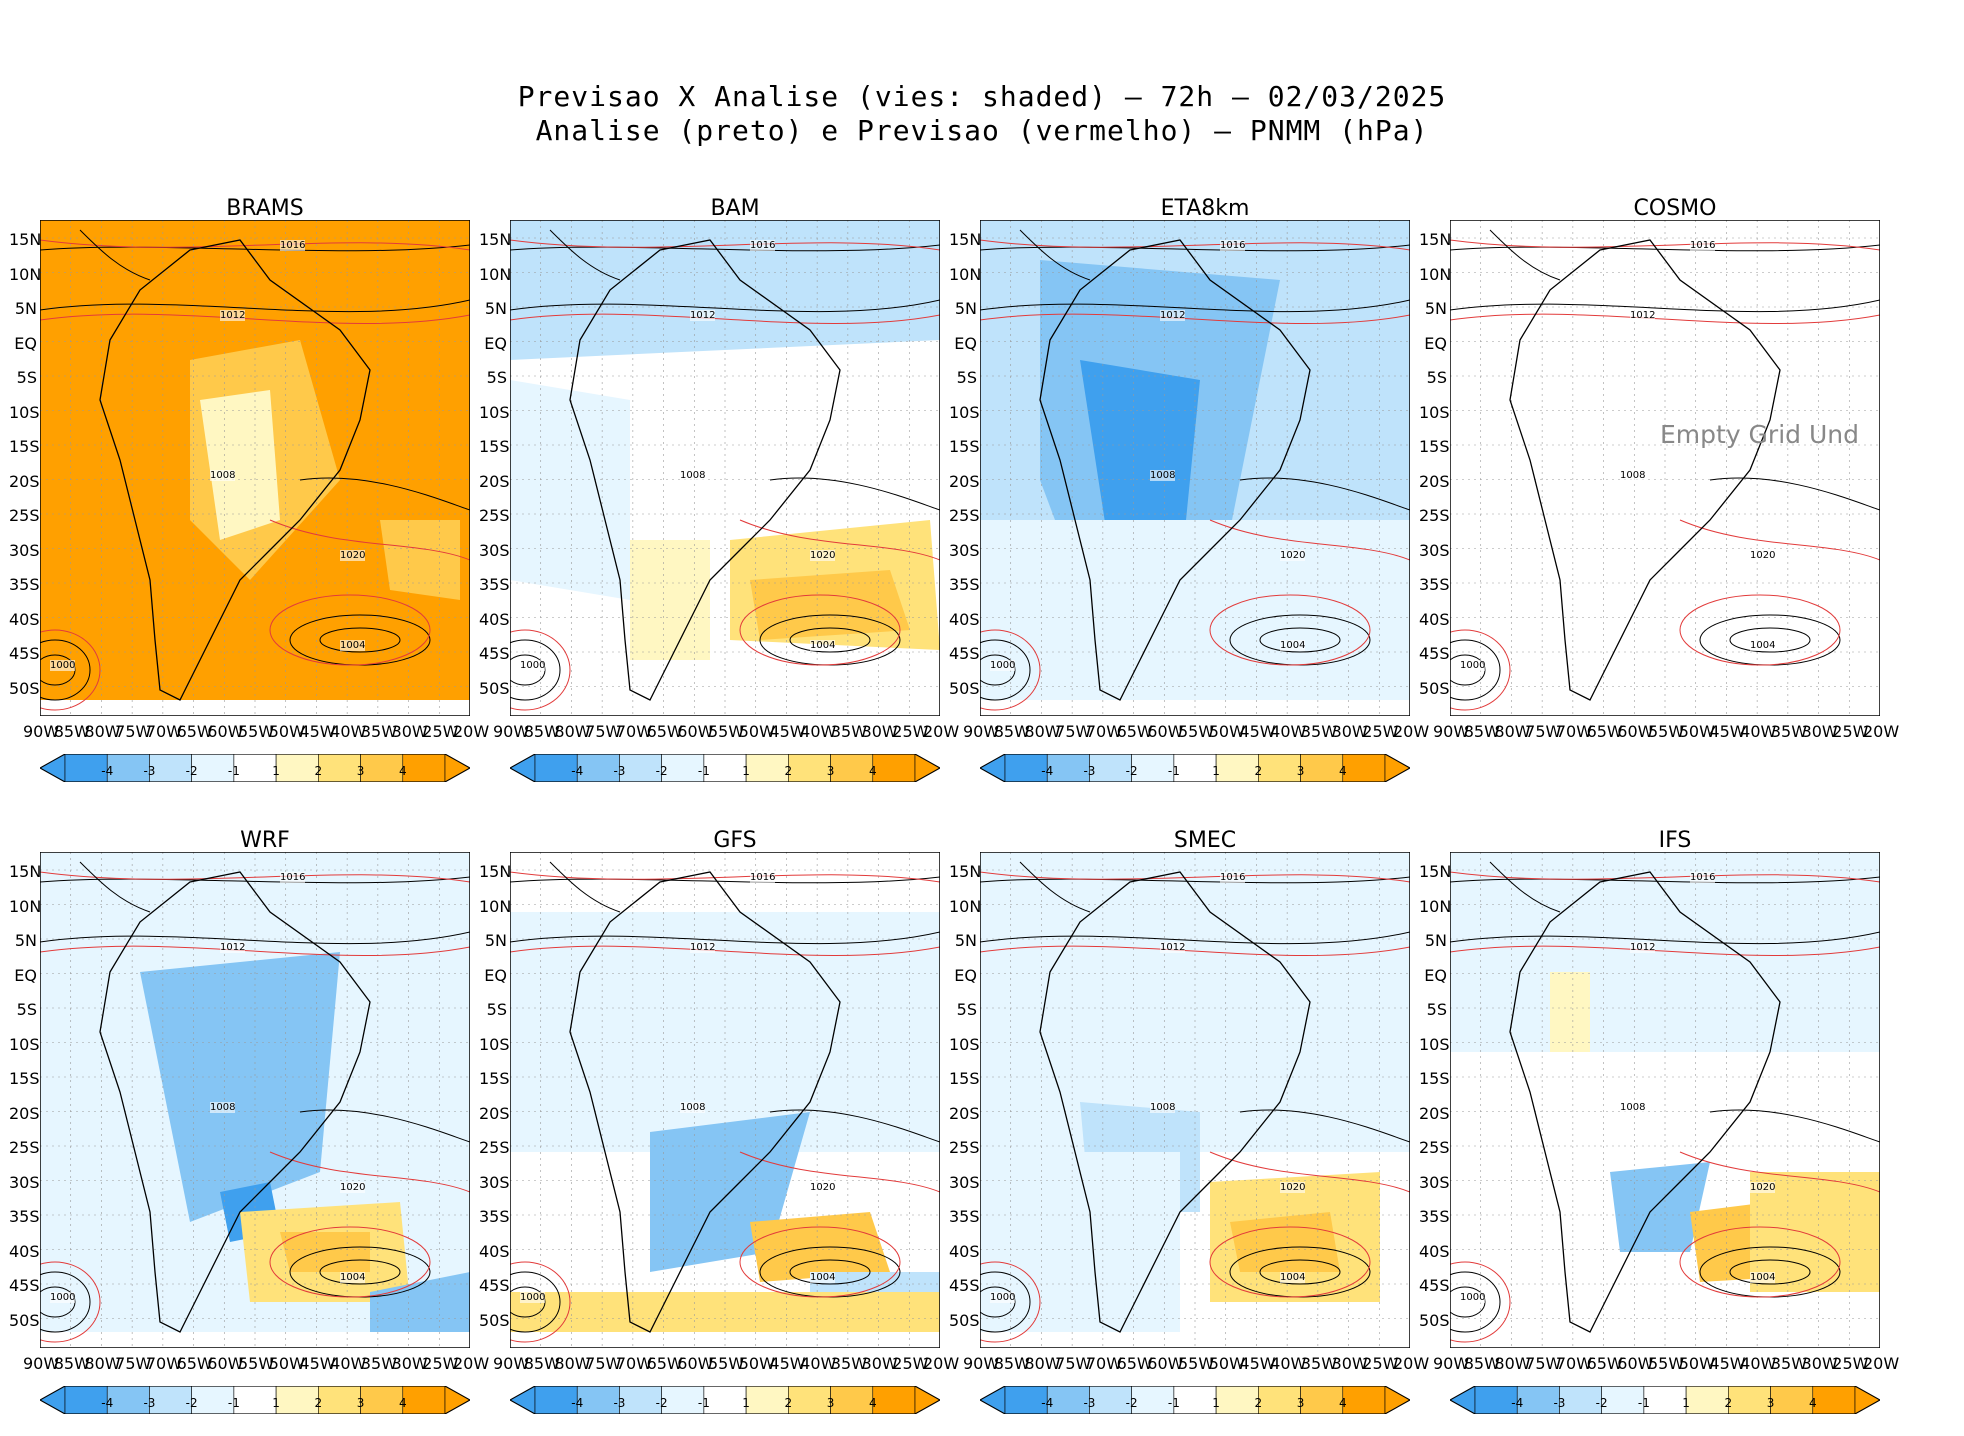 This screenshot has height=1436, width=1964. What do you see at coordinates (577, 771) in the screenshot?
I see `colorbar-label: -4` at bounding box center [577, 771].